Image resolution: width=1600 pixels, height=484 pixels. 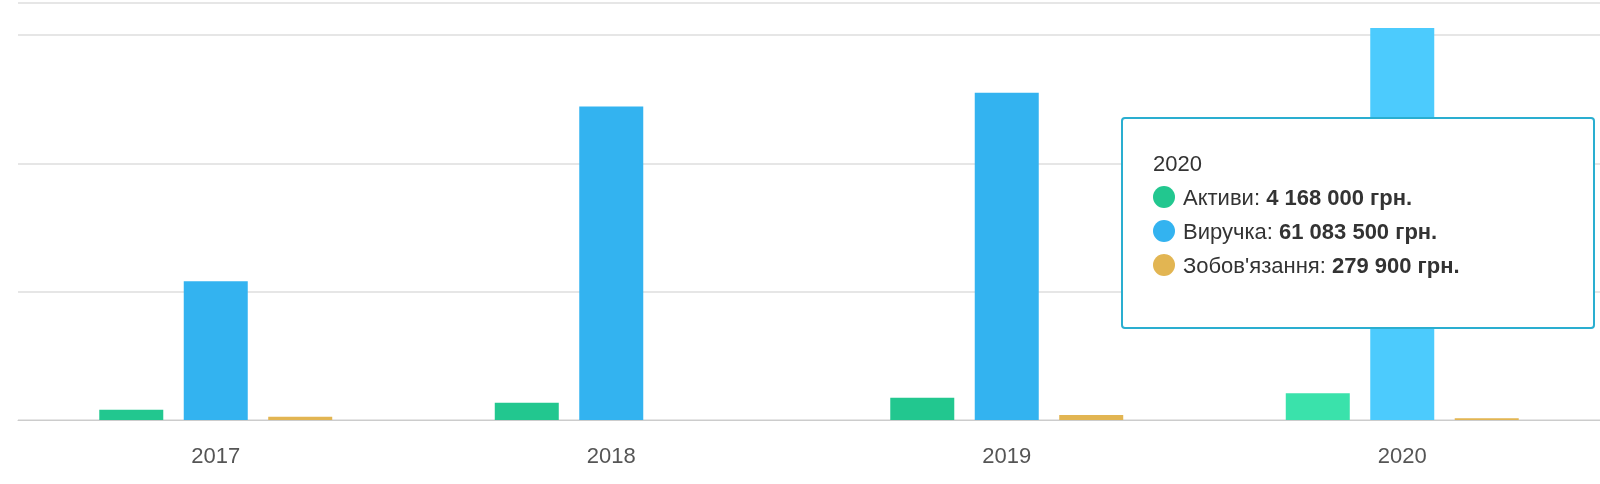 I want to click on annotation: 61 083 500 грн., so click(x=1358, y=231).